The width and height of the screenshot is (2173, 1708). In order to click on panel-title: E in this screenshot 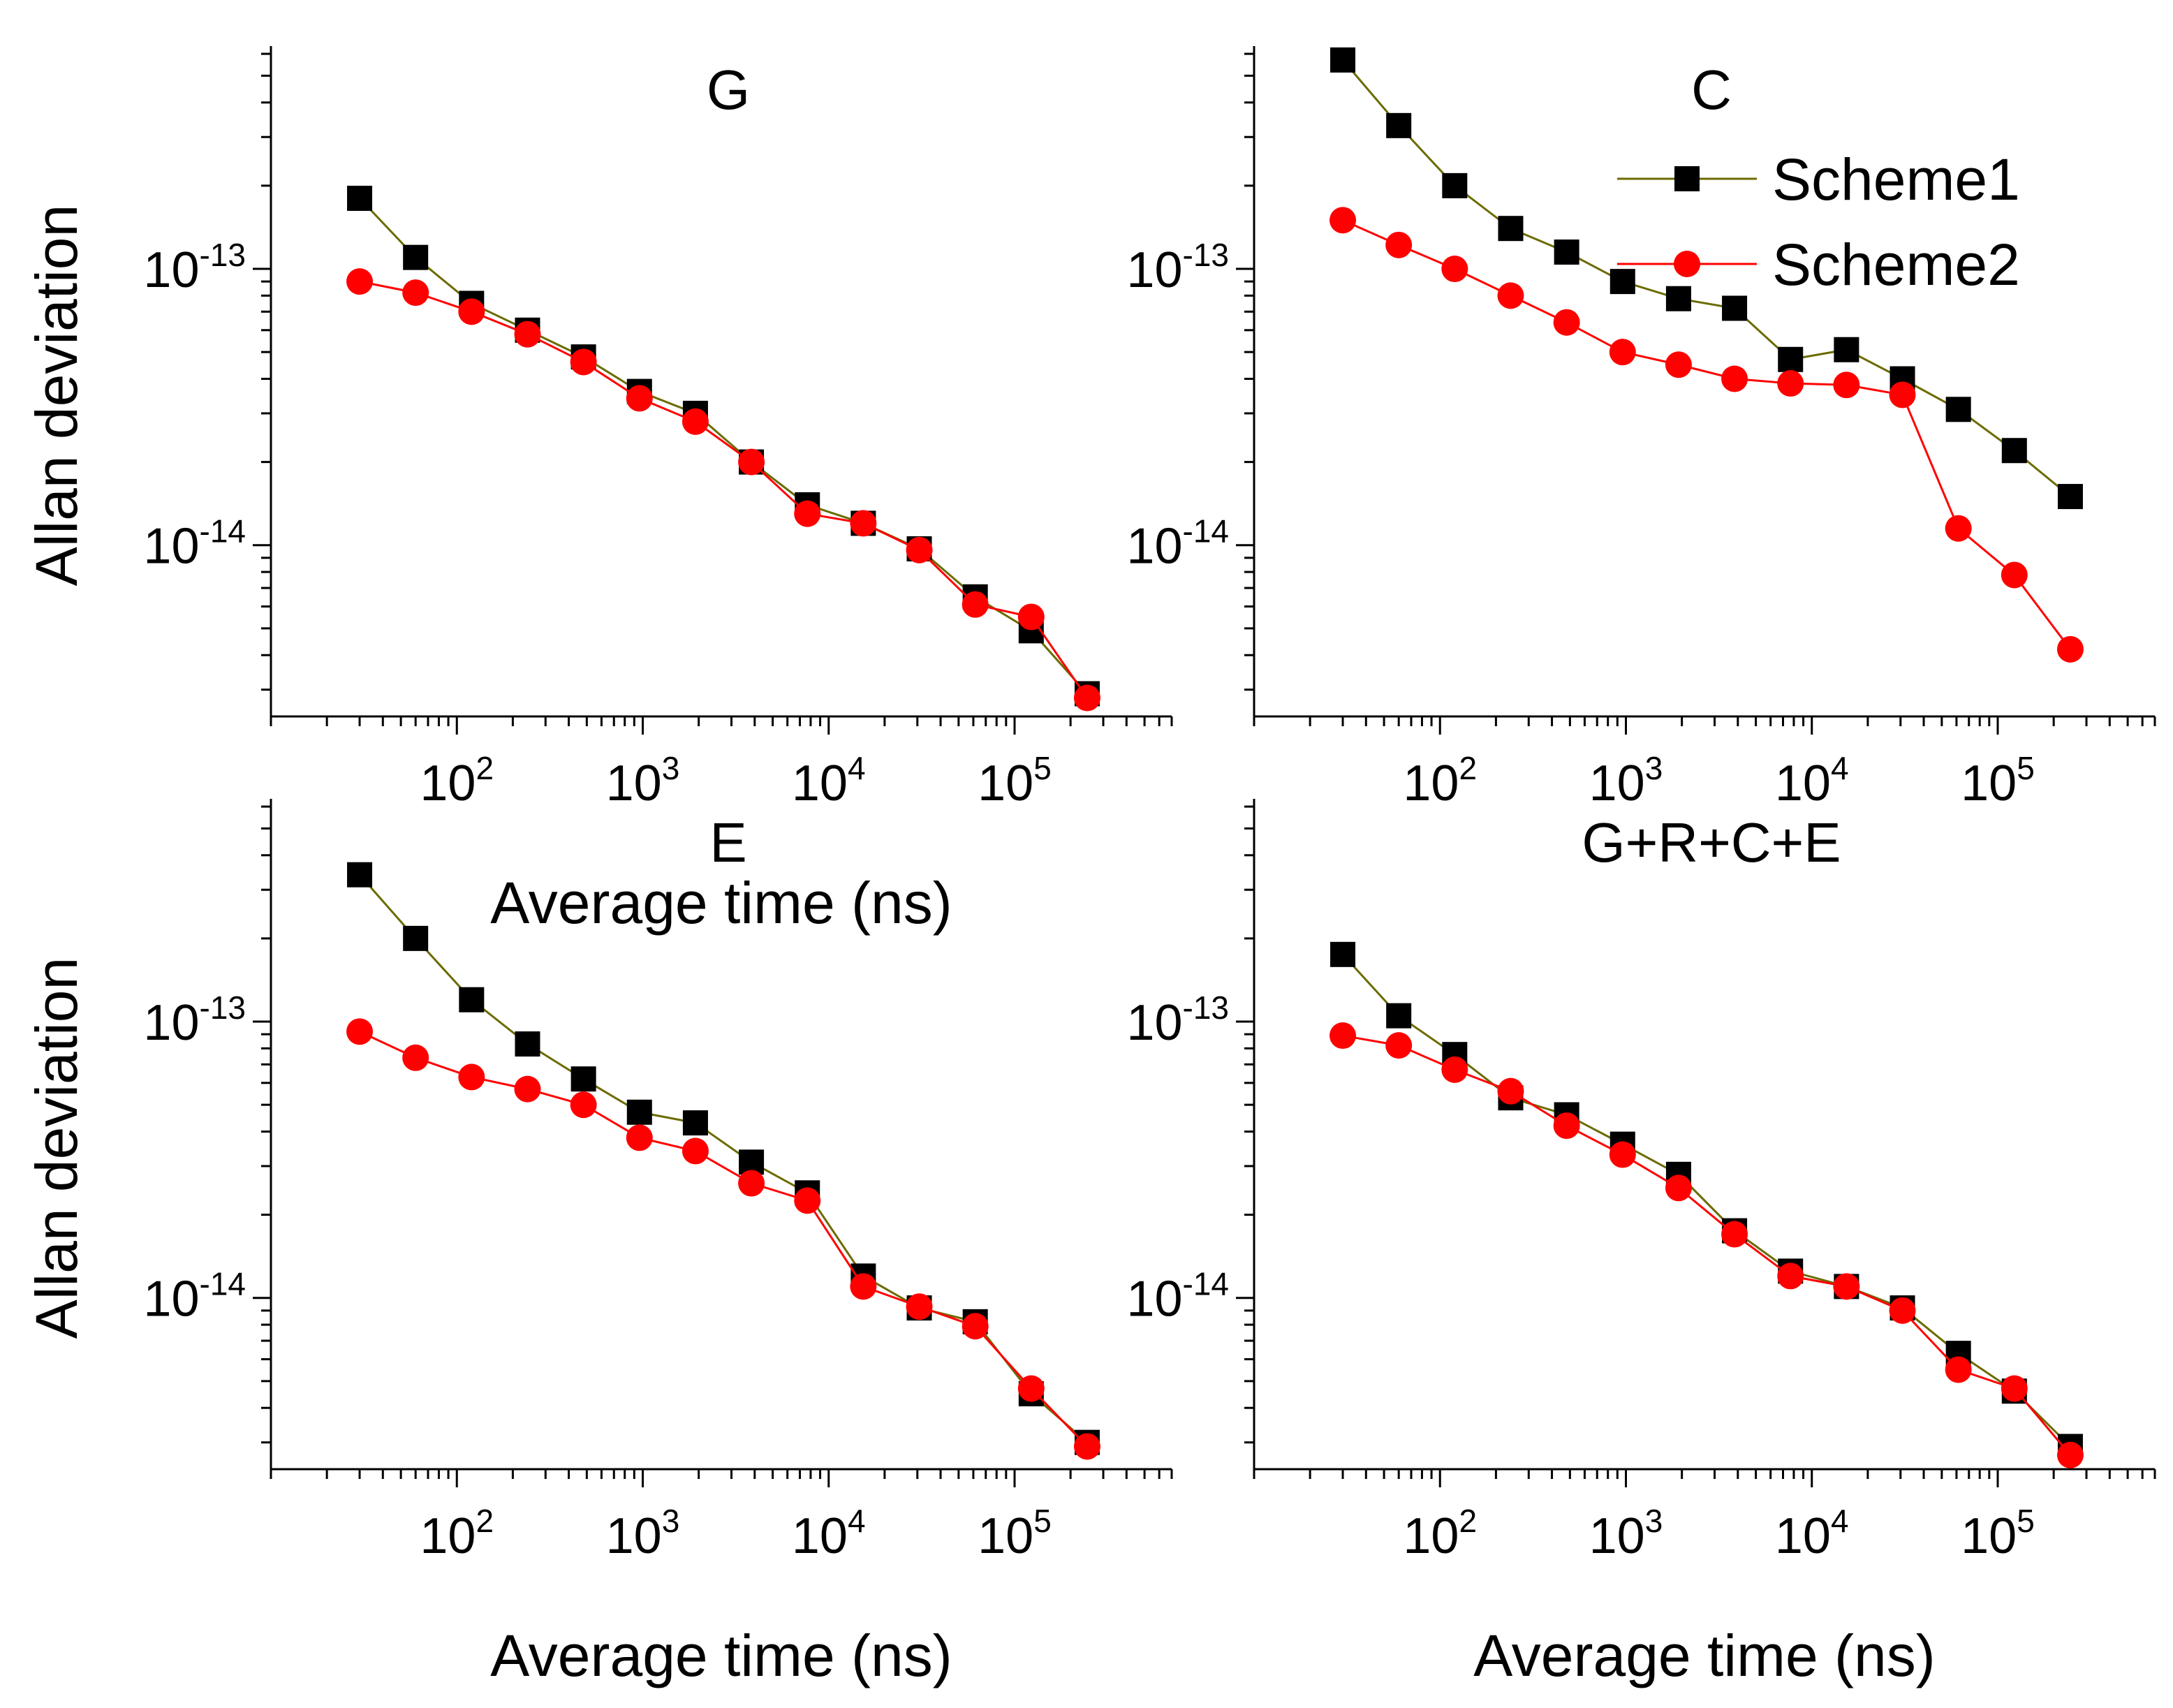, I will do `click(727, 842)`.